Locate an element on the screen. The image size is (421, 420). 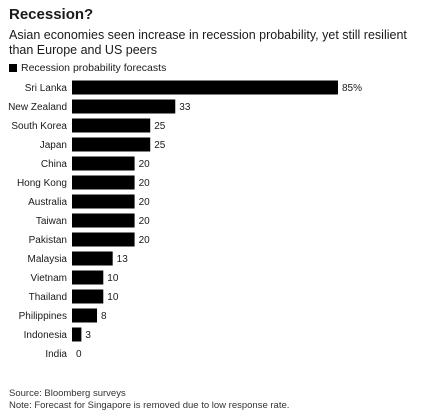
category-label: Japan is located at coordinates (53, 145).